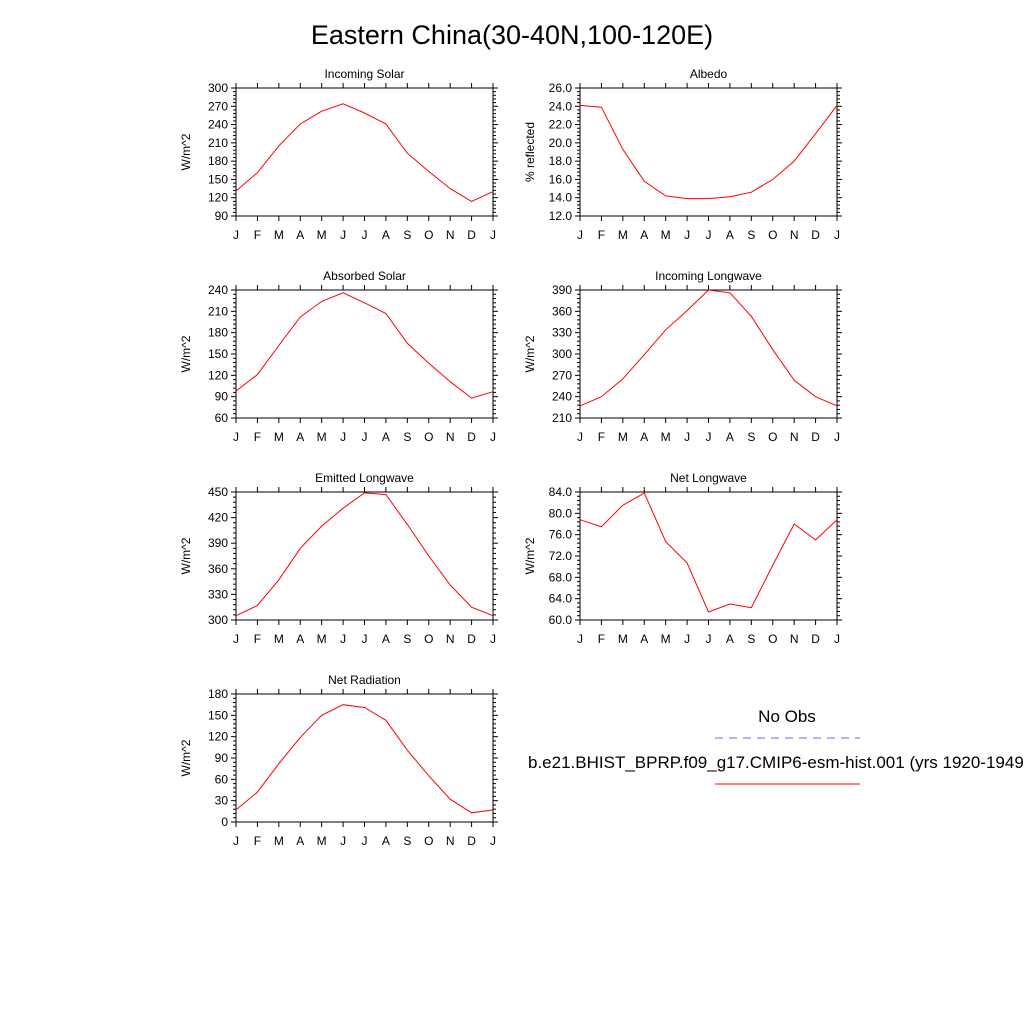 The width and height of the screenshot is (1024, 1024). What do you see at coordinates (562, 354) in the screenshot?
I see `y-tick-label: 300` at bounding box center [562, 354].